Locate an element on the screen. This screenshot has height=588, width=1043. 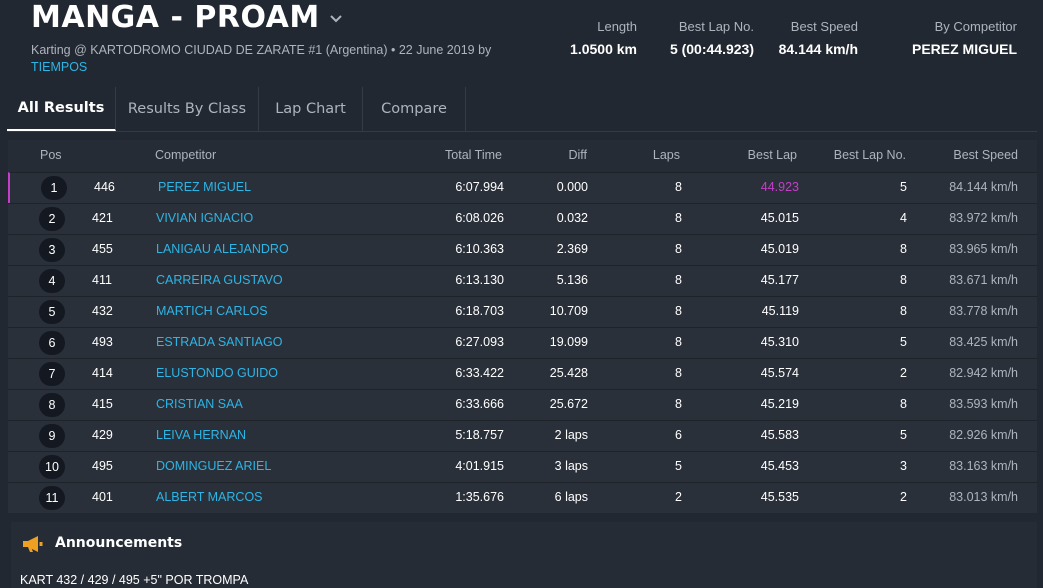
best-speed-value: 83.965 km/h is located at coordinates (983, 249).